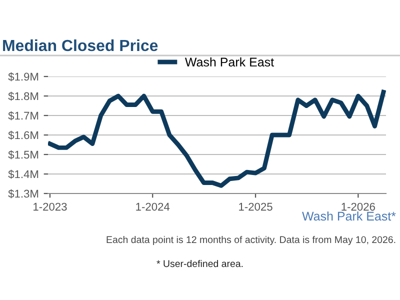 The width and height of the screenshot is (400, 300). I want to click on chart-title: Median Closed Price, so click(80, 45).